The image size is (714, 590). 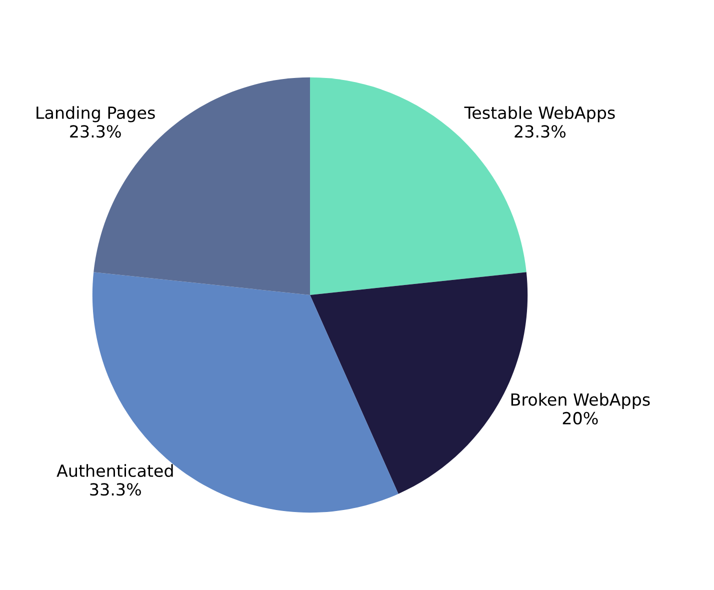 I want to click on slice-label: Testable WebApps, so click(x=539, y=114).